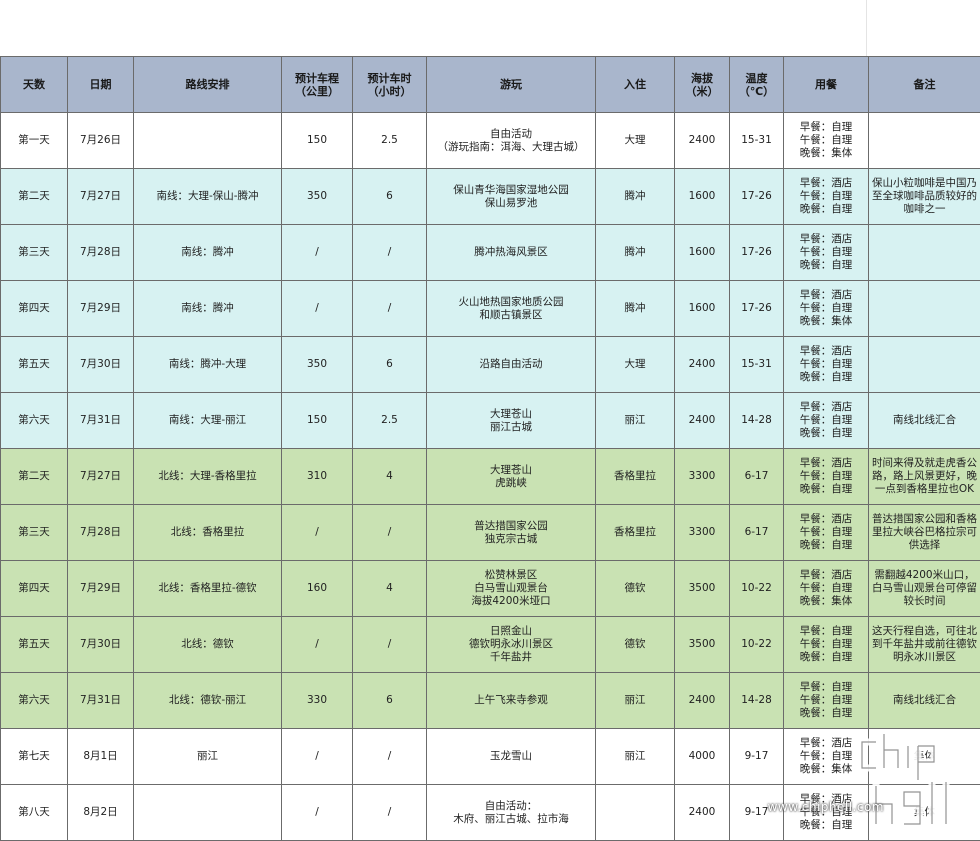 The height and width of the screenshot is (841, 980). Describe the element at coordinates (702, 140) in the screenshot. I see `cell-altitude-line: 2400` at that location.